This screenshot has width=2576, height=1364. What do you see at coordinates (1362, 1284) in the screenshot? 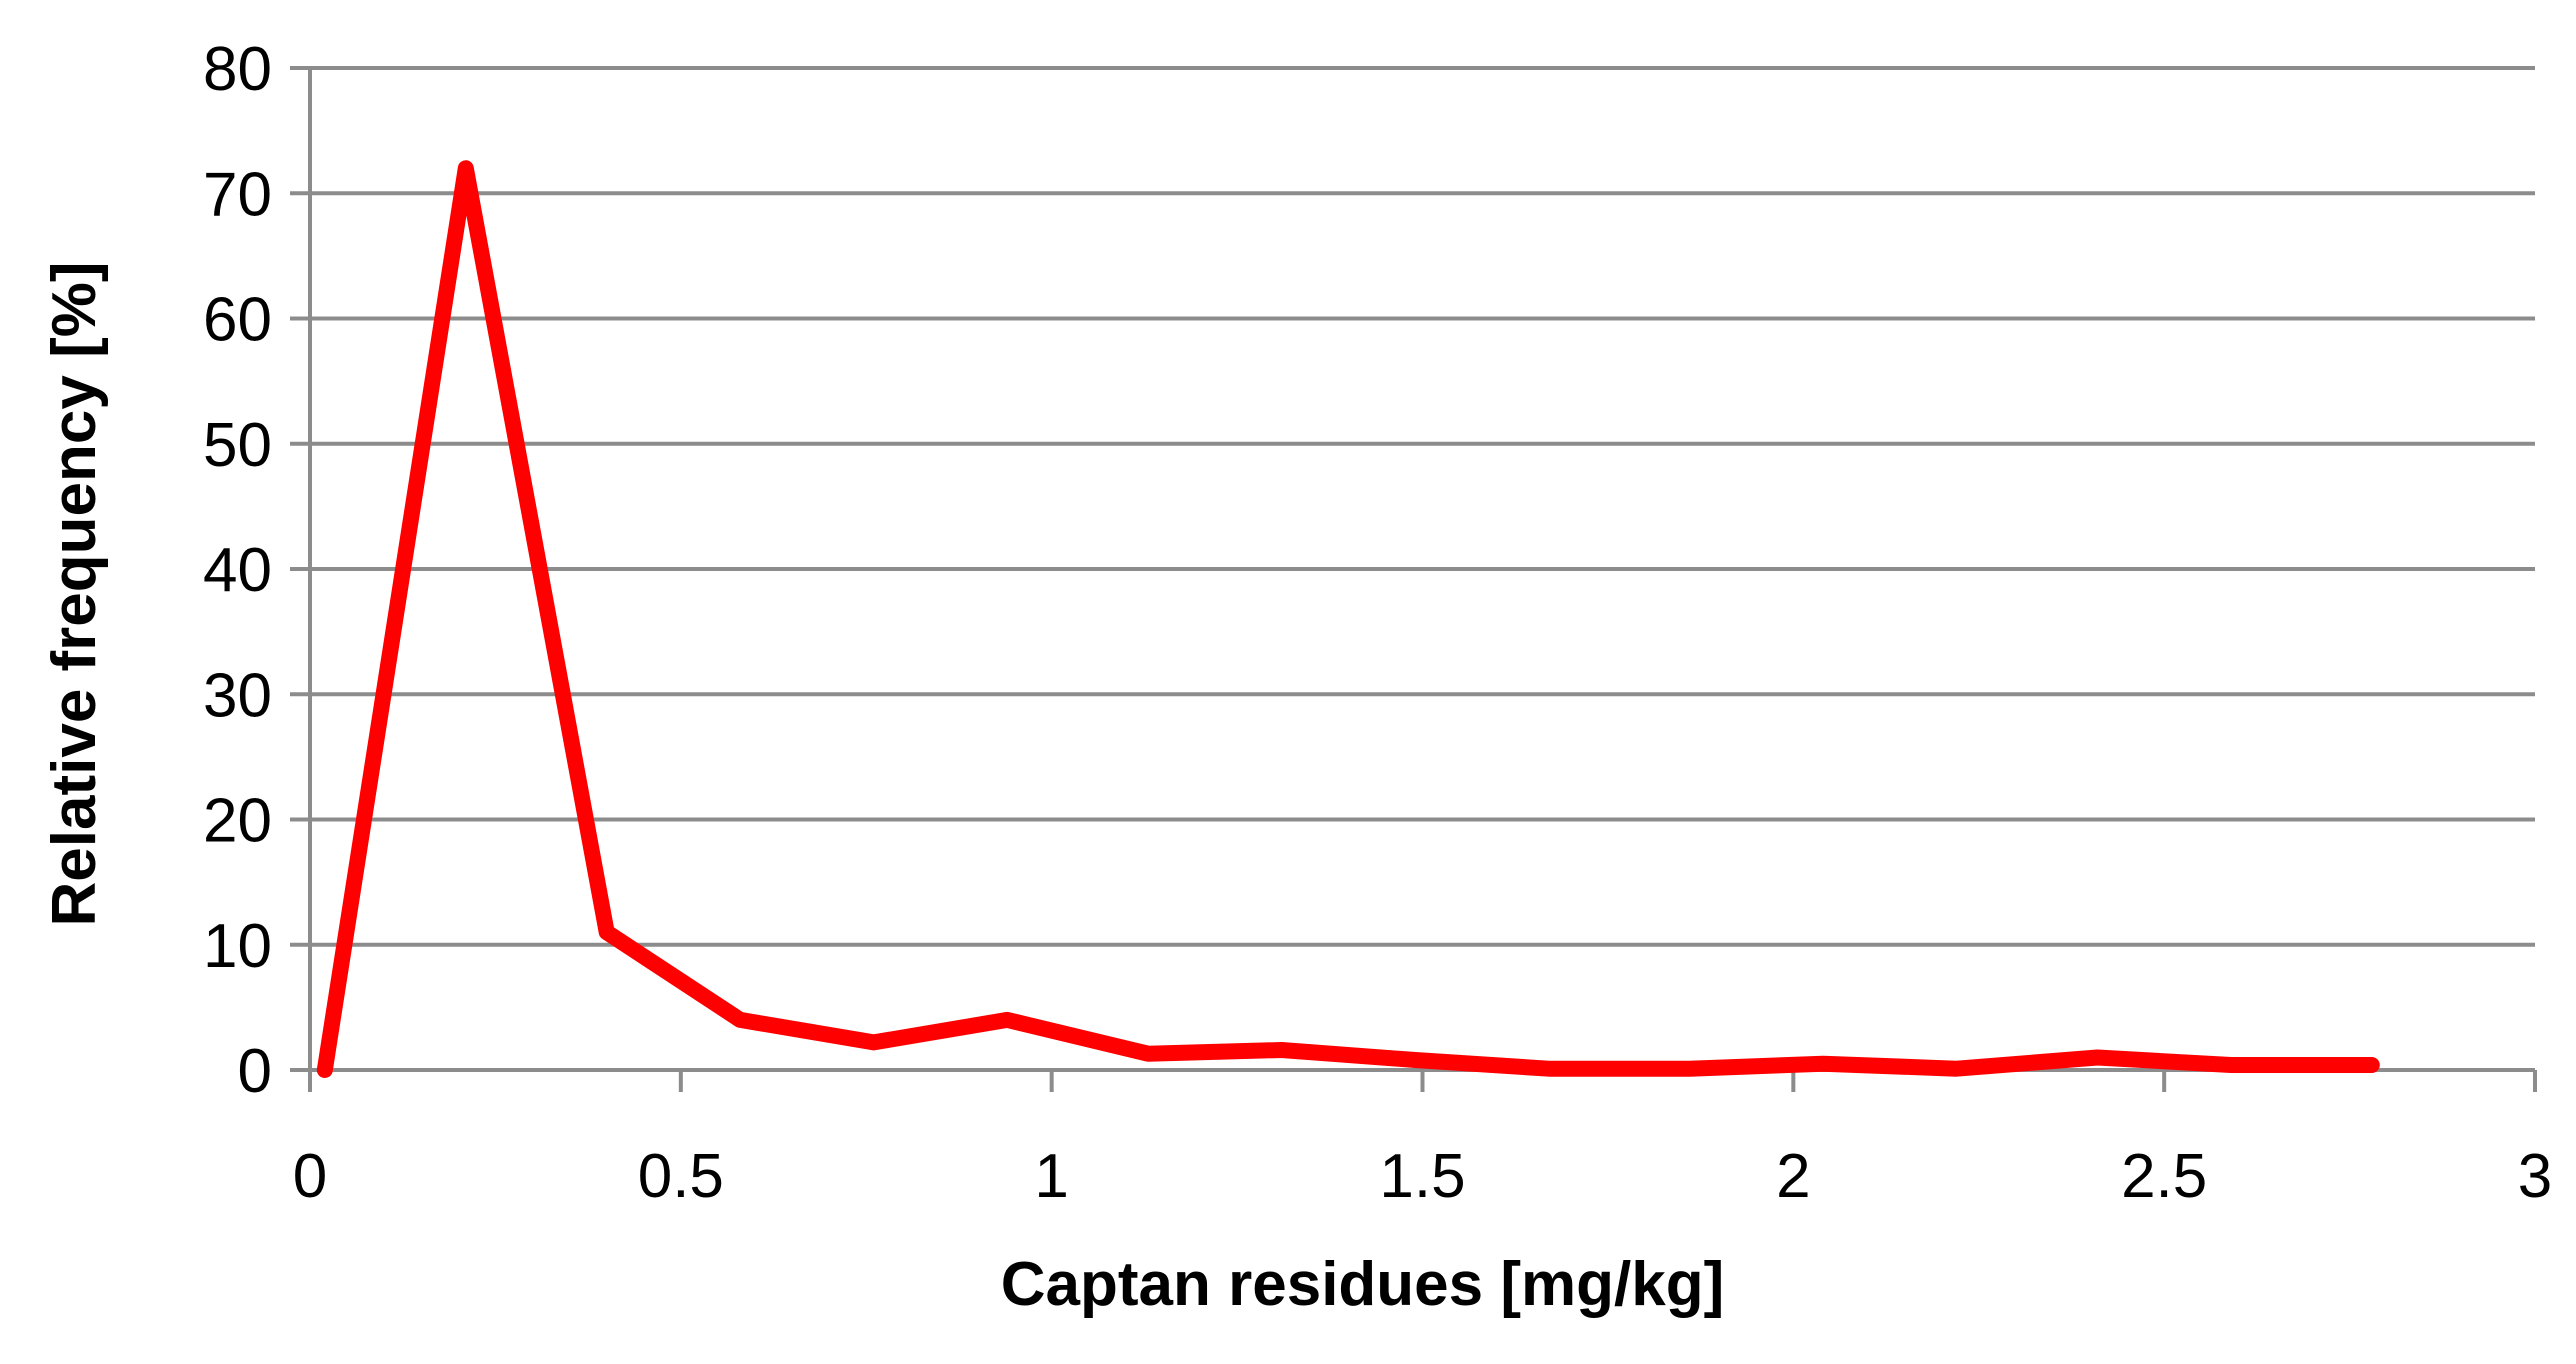
I see `x-axis-title: Captan residues [mg/kg]` at bounding box center [1362, 1284].